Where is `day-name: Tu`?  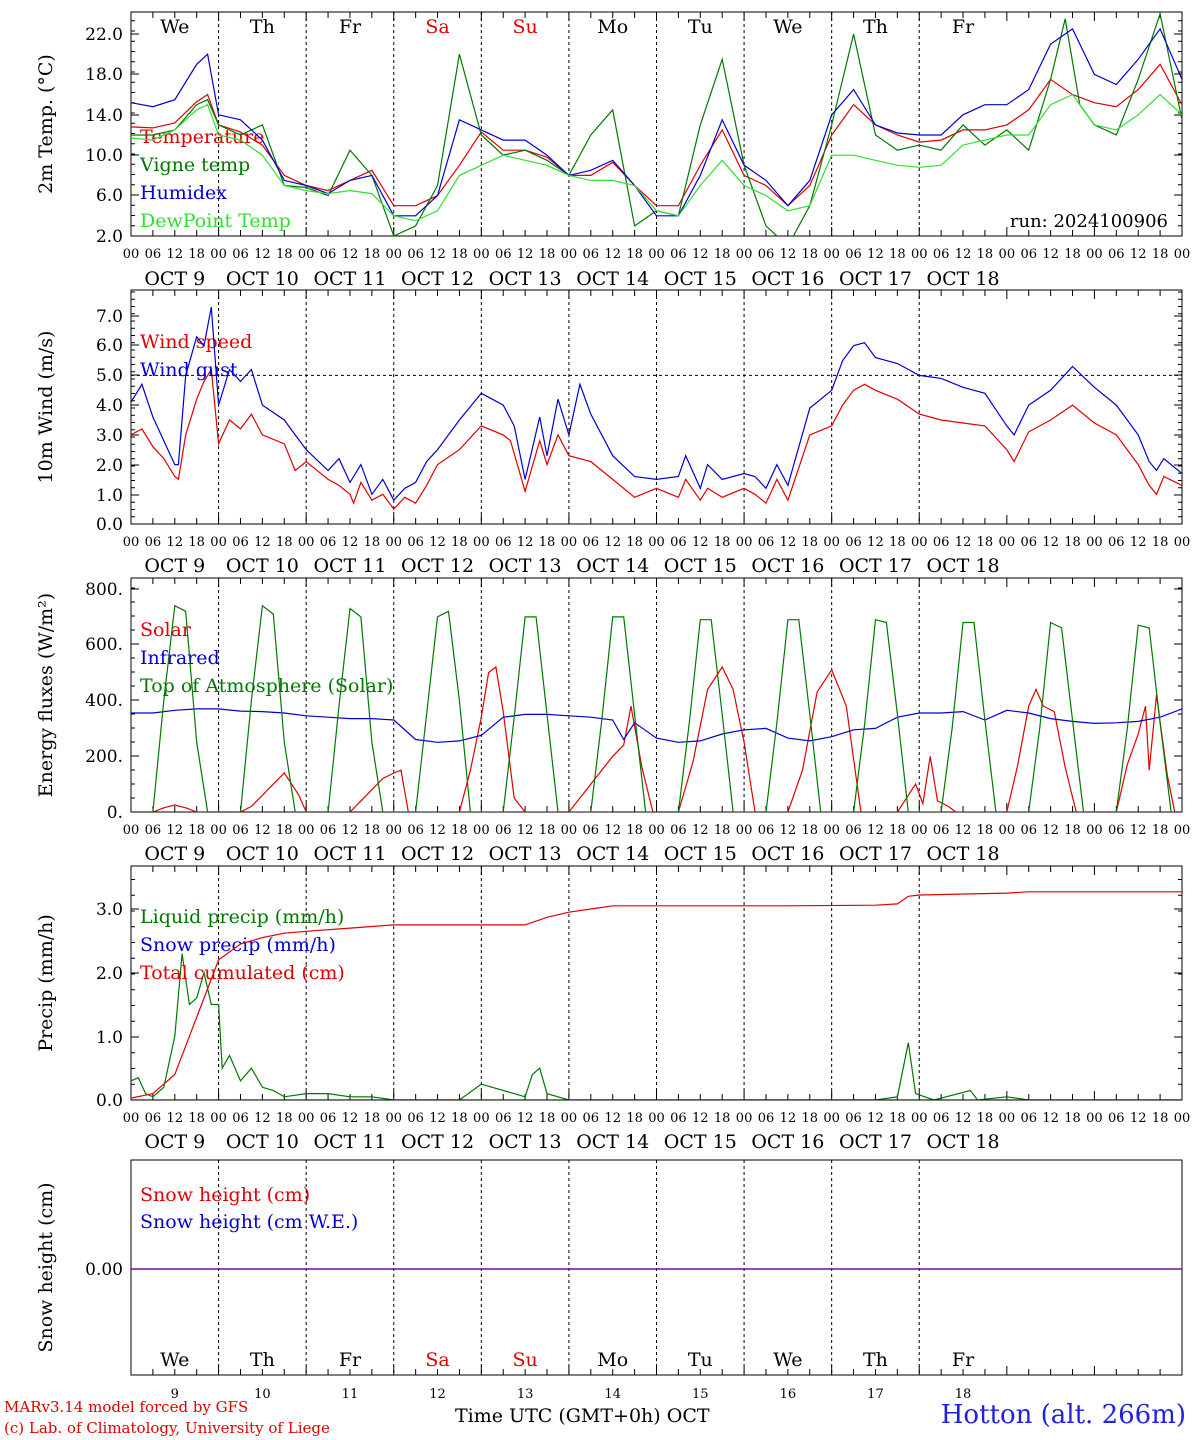
day-name: Tu is located at coordinates (700, 27).